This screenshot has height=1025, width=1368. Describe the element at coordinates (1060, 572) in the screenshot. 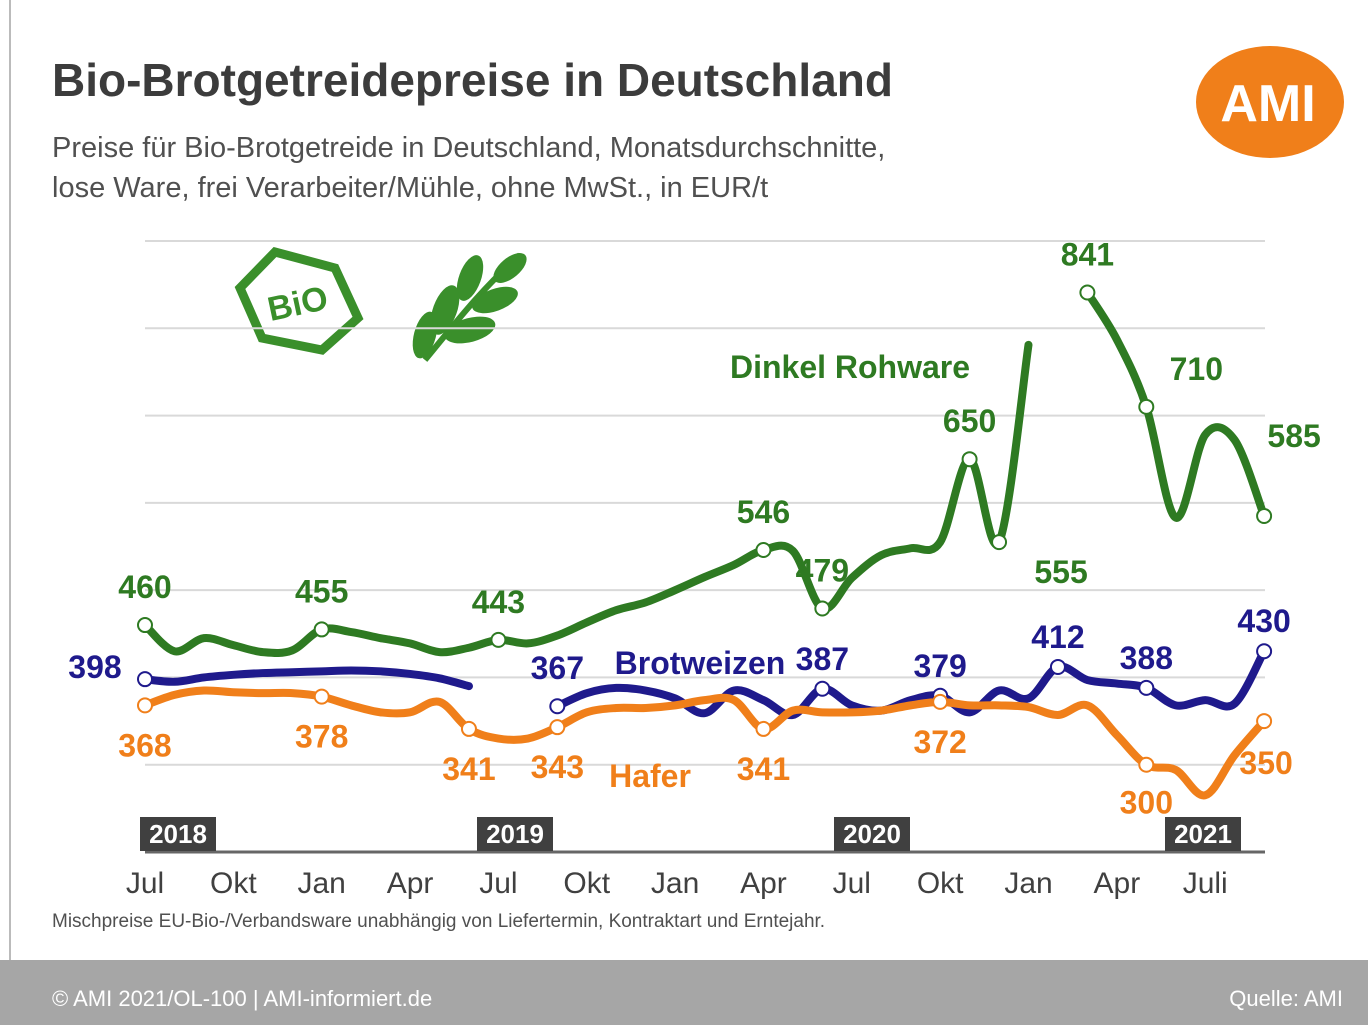

I see `data-label: 555` at that location.